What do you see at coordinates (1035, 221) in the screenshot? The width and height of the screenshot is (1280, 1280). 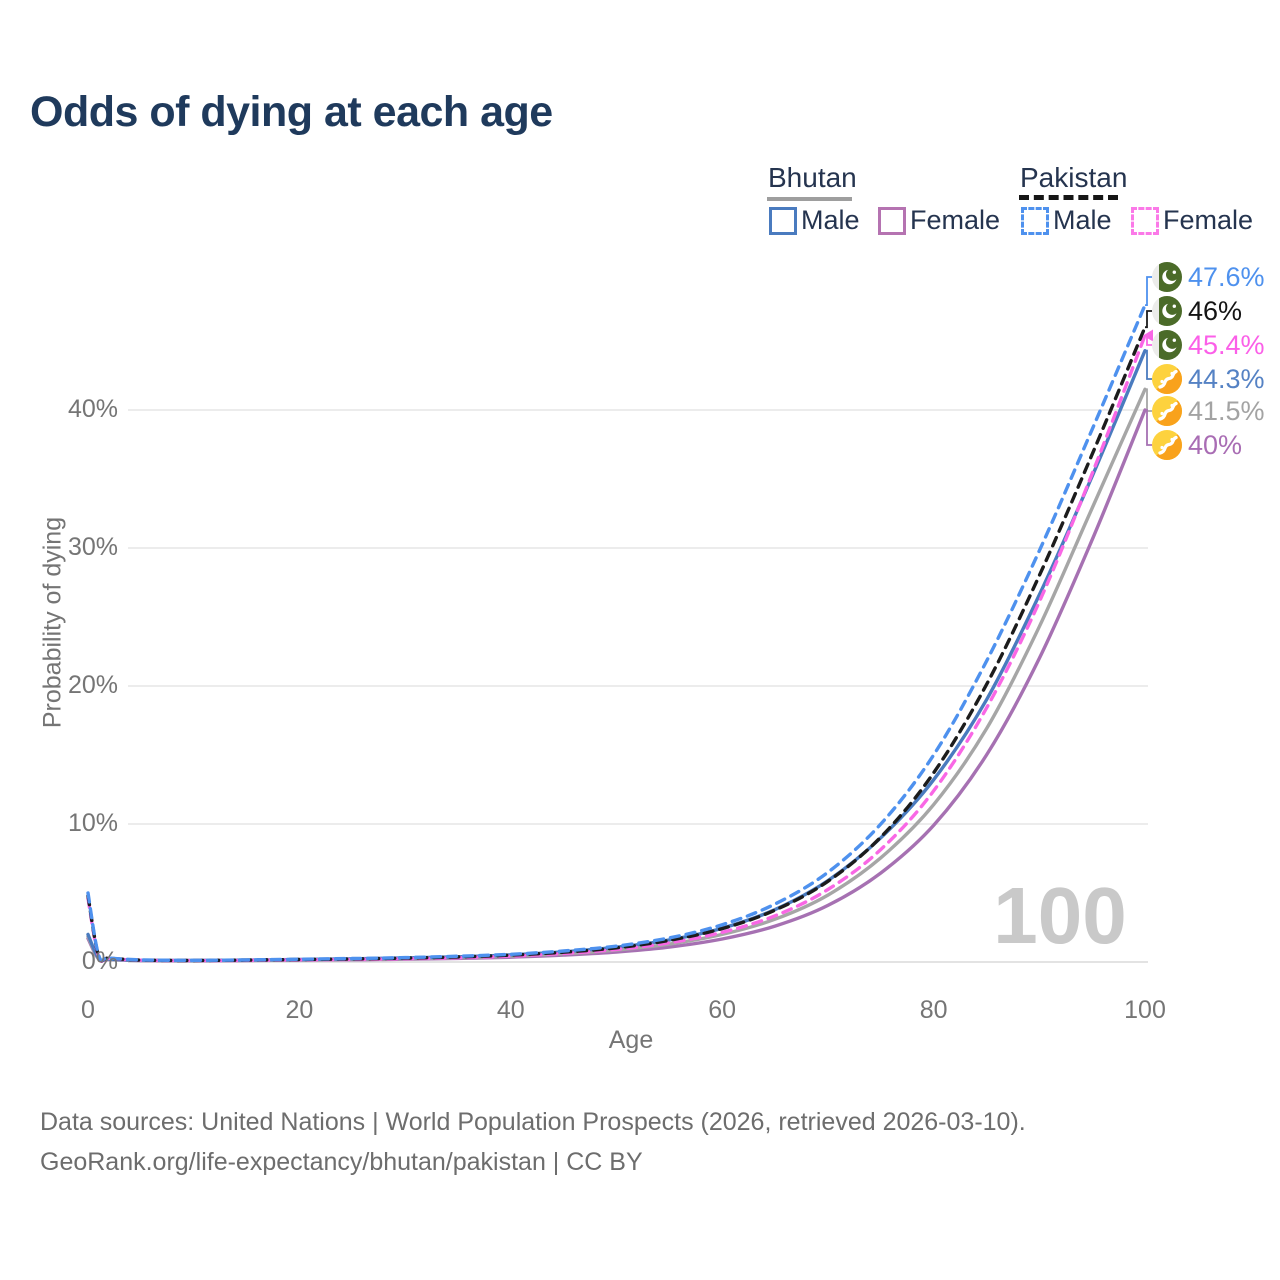 I see `pakistan-male-swatch` at bounding box center [1035, 221].